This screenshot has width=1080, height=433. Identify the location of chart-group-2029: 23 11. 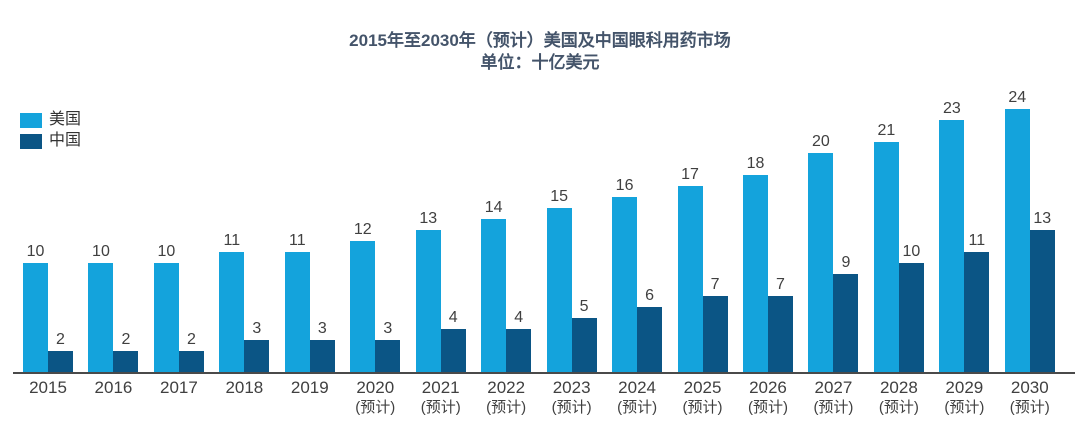
(964, 228).